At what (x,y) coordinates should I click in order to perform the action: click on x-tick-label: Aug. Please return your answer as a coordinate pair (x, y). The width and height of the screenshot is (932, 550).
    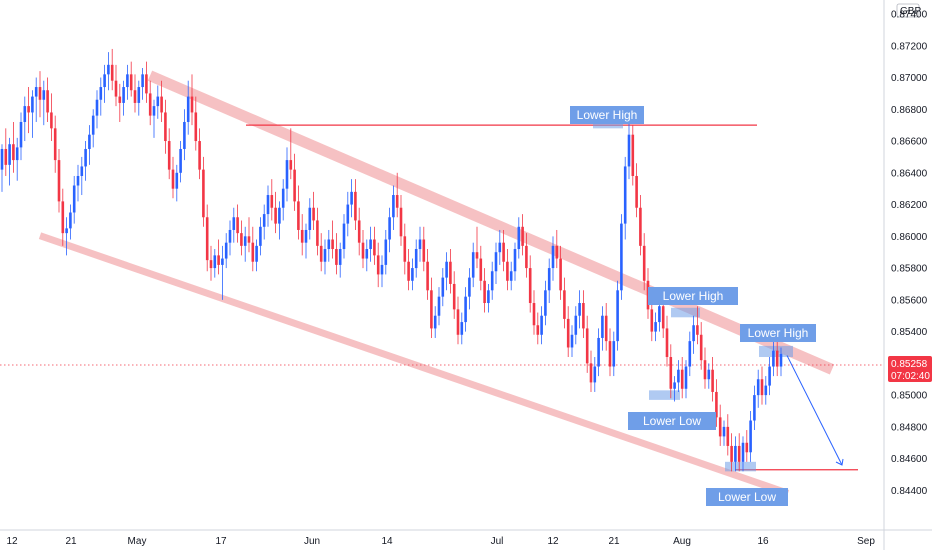
    Looking at the image, I should click on (682, 541).